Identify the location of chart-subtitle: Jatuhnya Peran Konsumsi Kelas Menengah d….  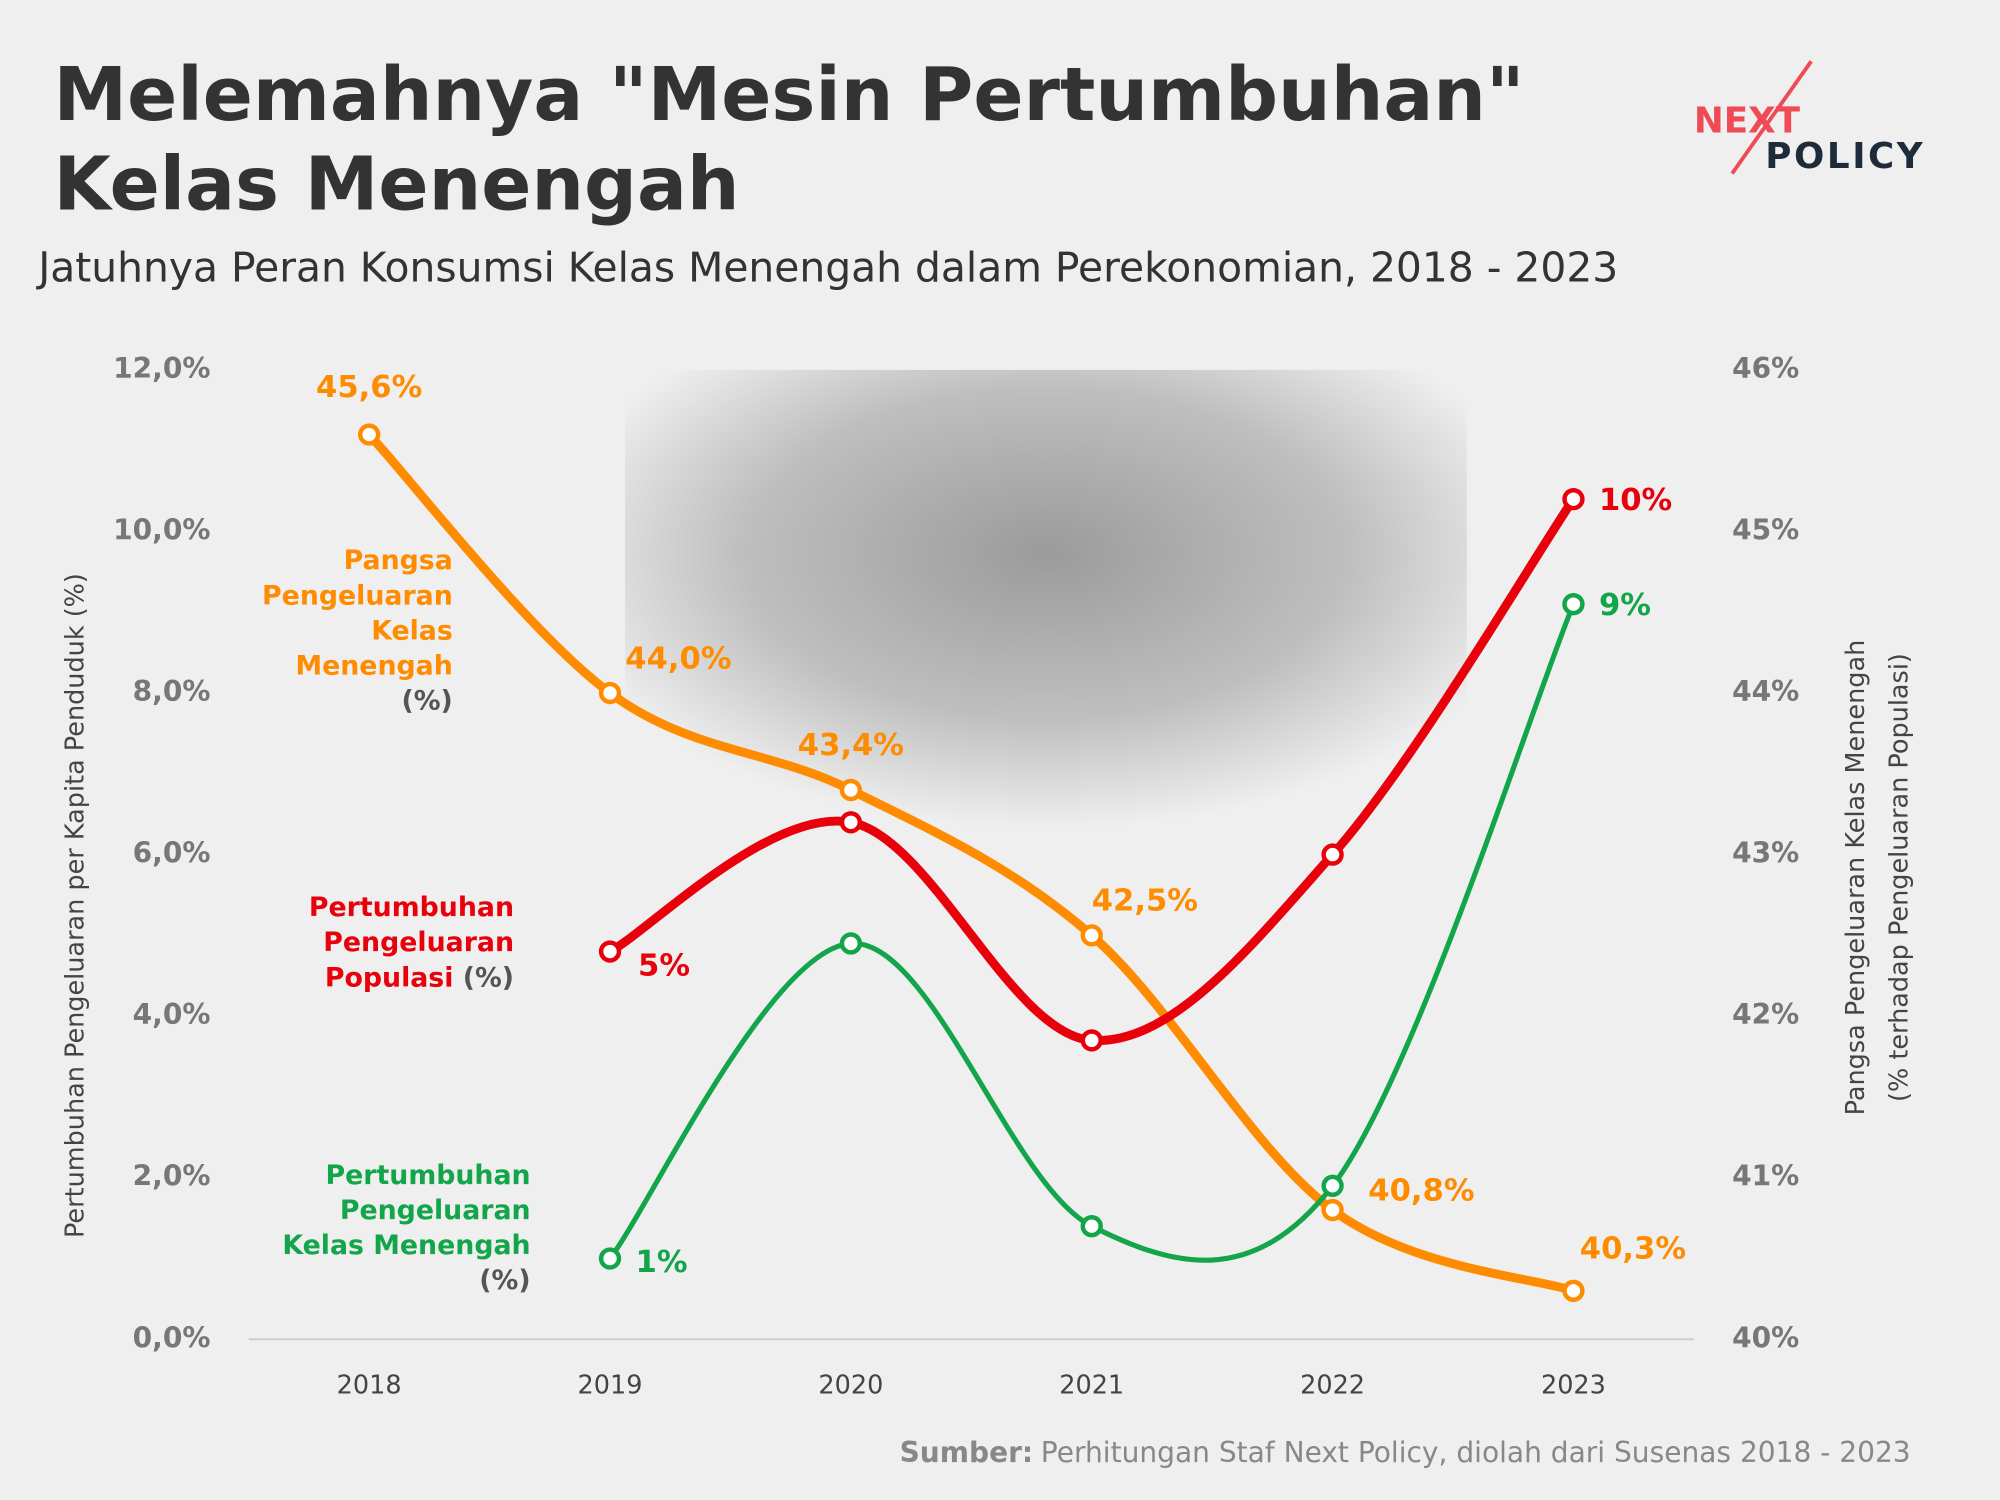
(826, 267).